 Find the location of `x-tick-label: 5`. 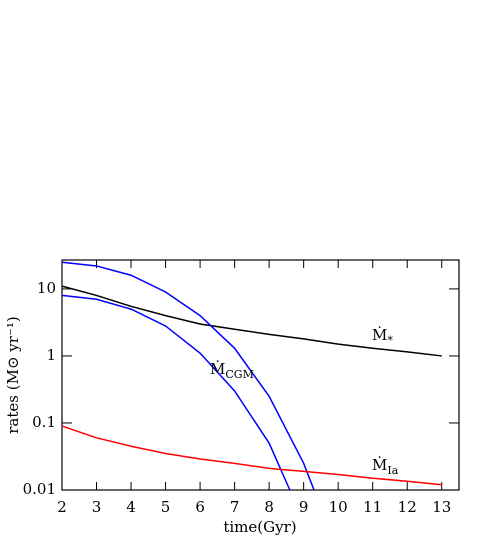

x-tick-label: 5 is located at coordinates (166, 507).